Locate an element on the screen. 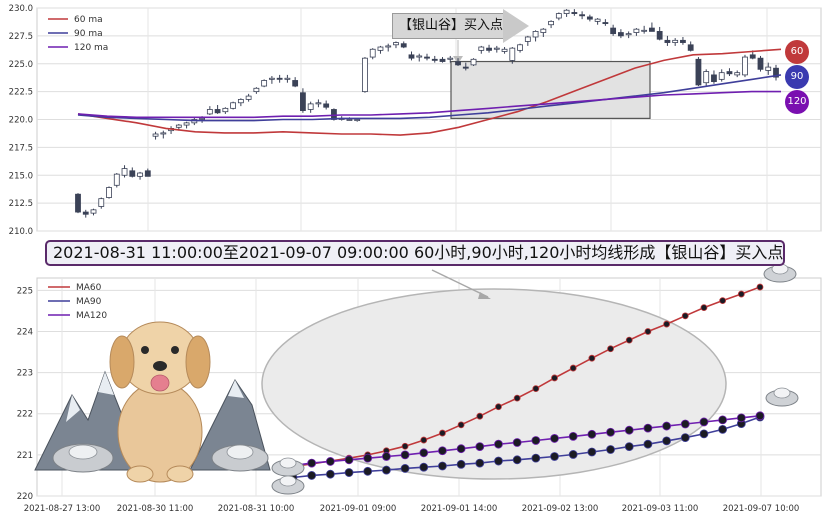 The height and width of the screenshot is (524, 827). top-y-tick-label: 230.0 is located at coordinates (21, 9).